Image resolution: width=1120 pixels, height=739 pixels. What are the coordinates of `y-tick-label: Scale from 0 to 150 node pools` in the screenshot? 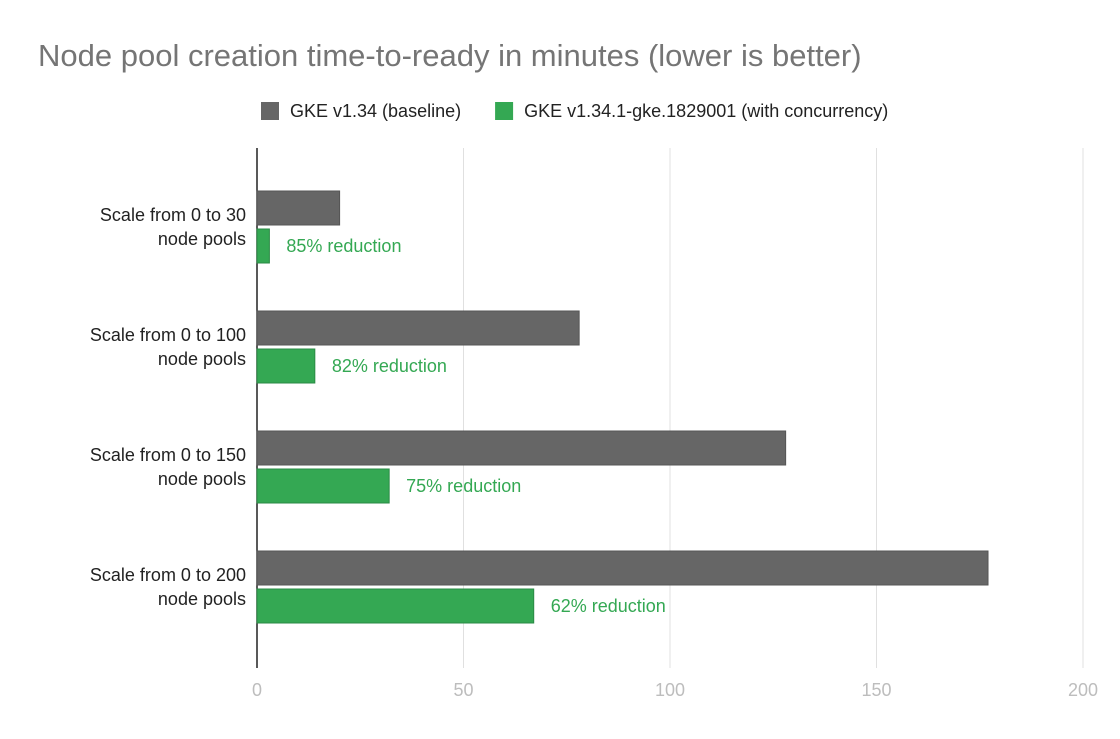 It's located at (167, 467).